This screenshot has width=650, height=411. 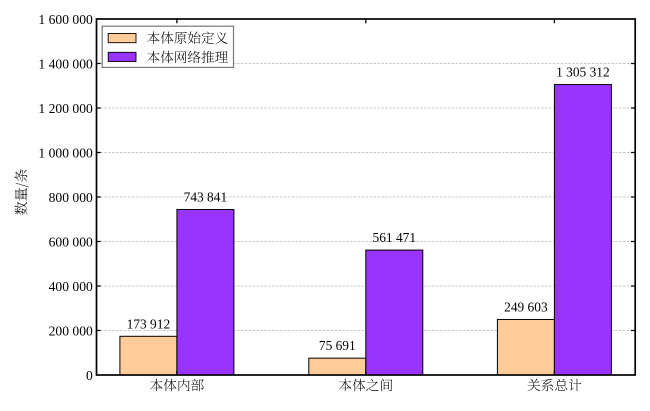 What do you see at coordinates (65, 19) in the screenshot?
I see `svg-text: 1 600 000` at bounding box center [65, 19].